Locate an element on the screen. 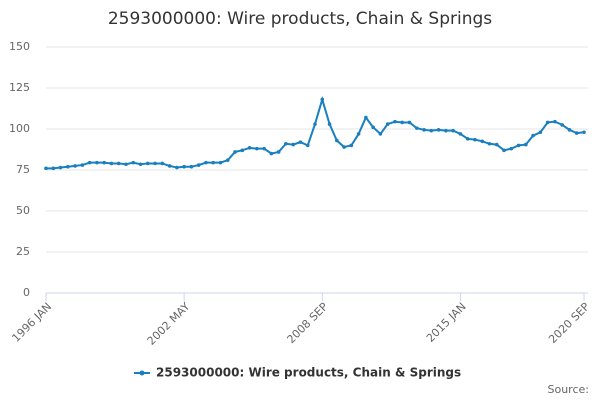 This screenshot has width=600, height=400. y-tick-label: 100 is located at coordinates (19, 128).